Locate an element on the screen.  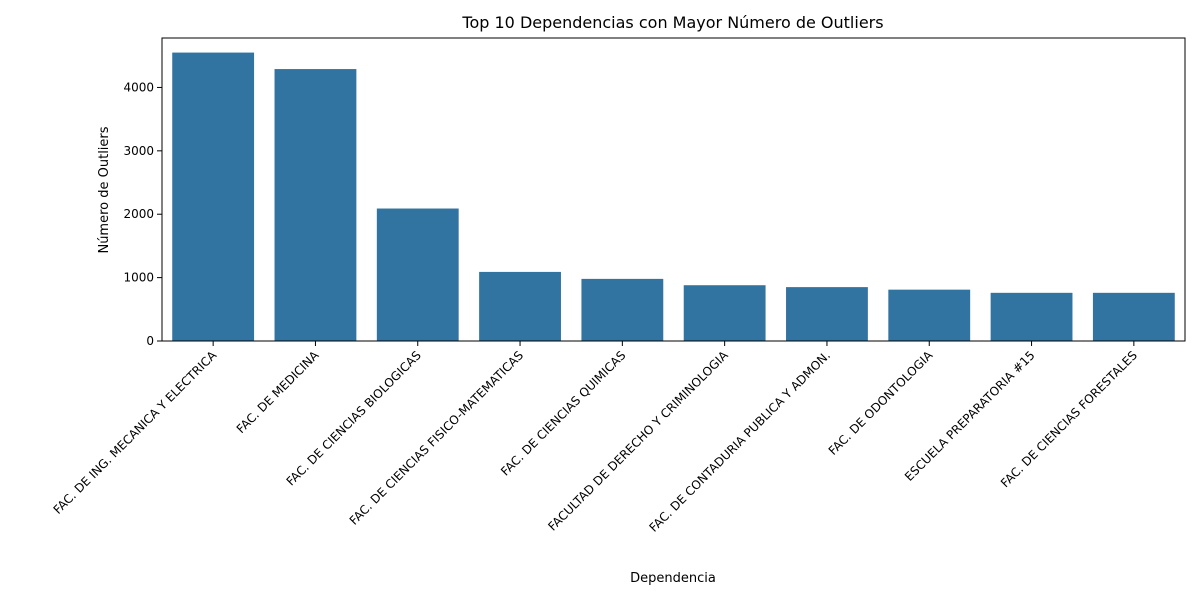
x-tick-label: FAC. DE ING. MECANICA Y ELECTRICA is located at coordinates (135, 432).